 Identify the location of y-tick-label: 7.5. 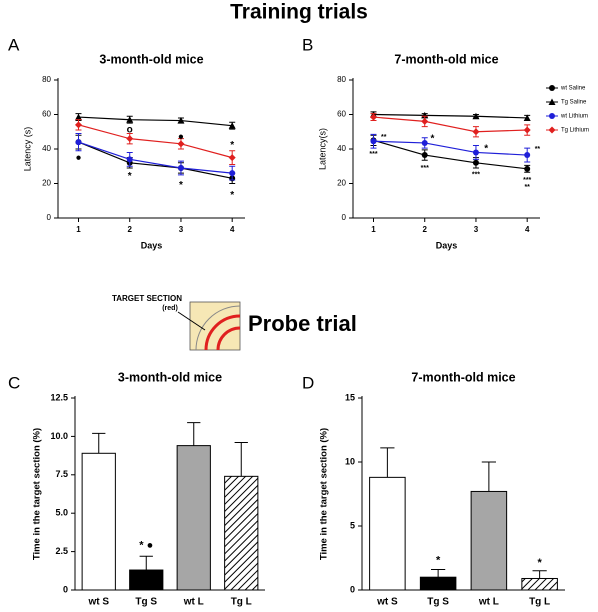
(61, 474).